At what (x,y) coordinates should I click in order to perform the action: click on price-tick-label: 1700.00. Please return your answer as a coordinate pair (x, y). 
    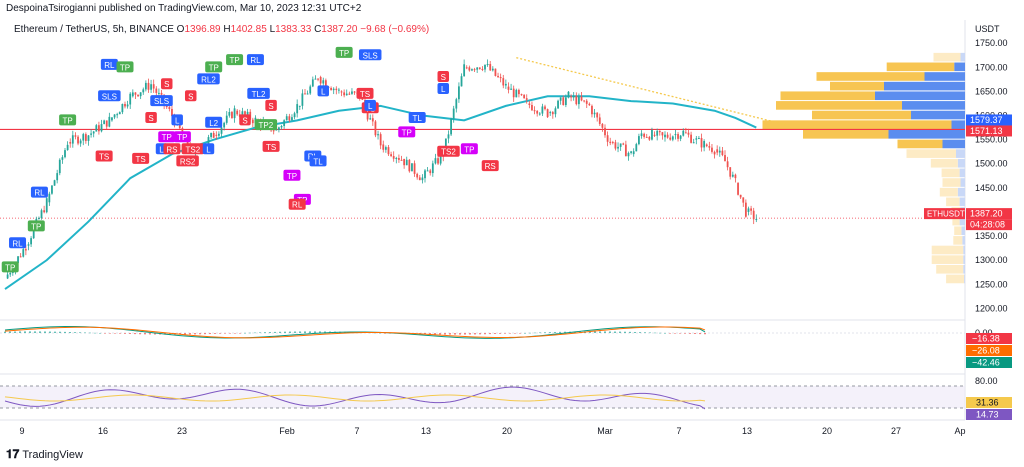
    Looking at the image, I should click on (991, 67).